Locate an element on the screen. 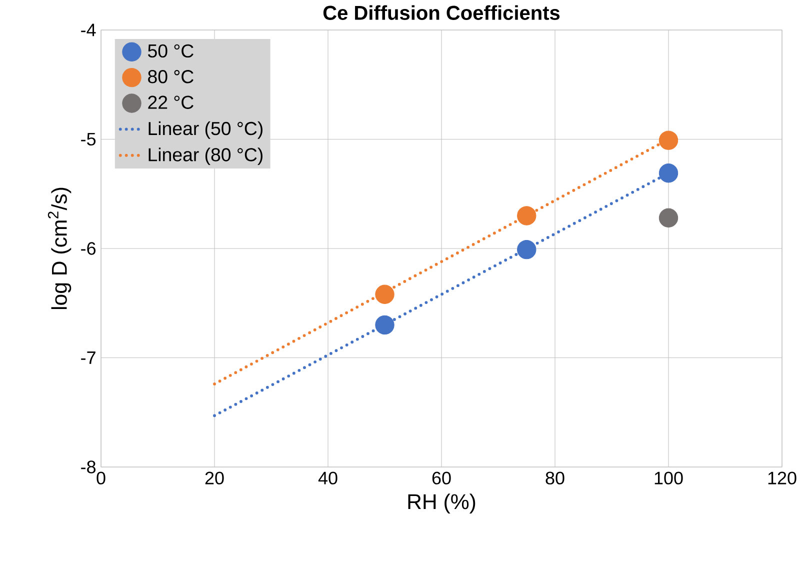  y-tick-label: -7 is located at coordinates (88, 358).